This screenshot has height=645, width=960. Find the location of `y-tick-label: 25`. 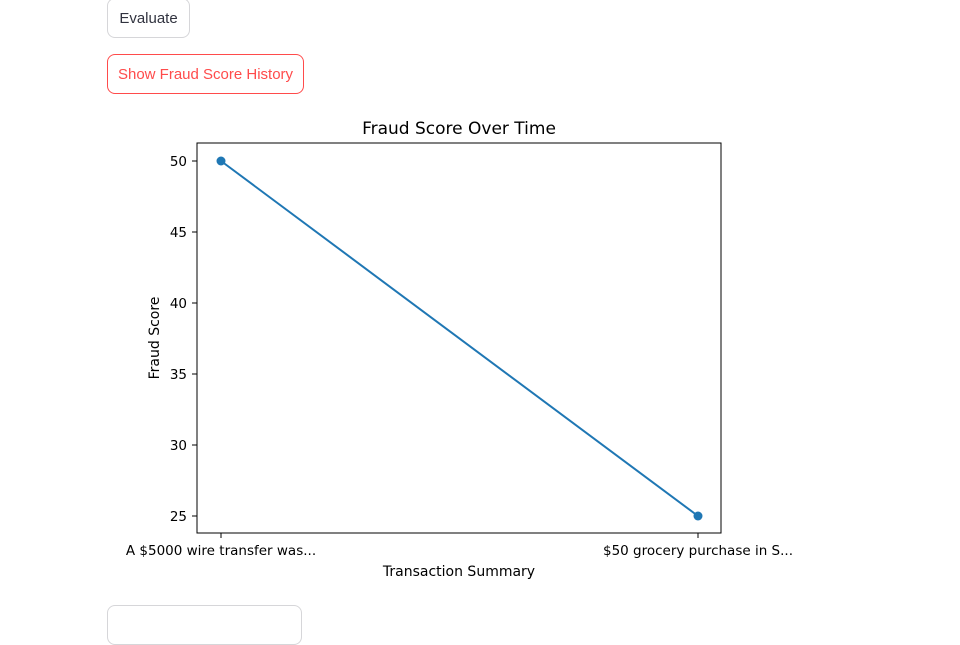

y-tick-label: 25 is located at coordinates (178, 517).